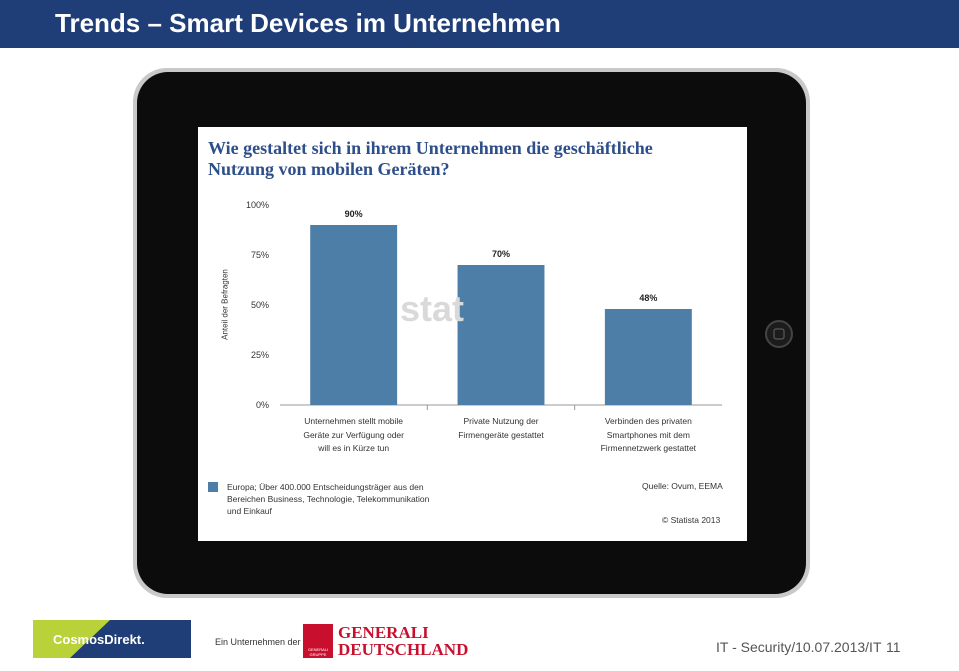  I want to click on info-icon, so click(213, 487).